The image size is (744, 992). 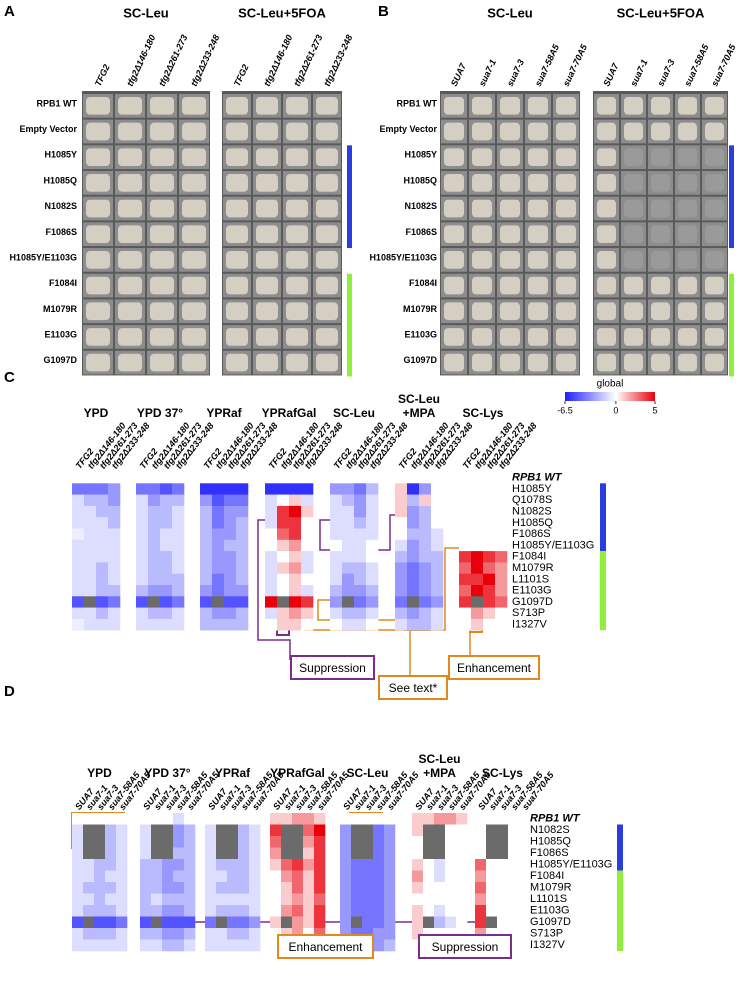 I want to click on row-label: H1085Y/E1103G, so click(x=43, y=257).